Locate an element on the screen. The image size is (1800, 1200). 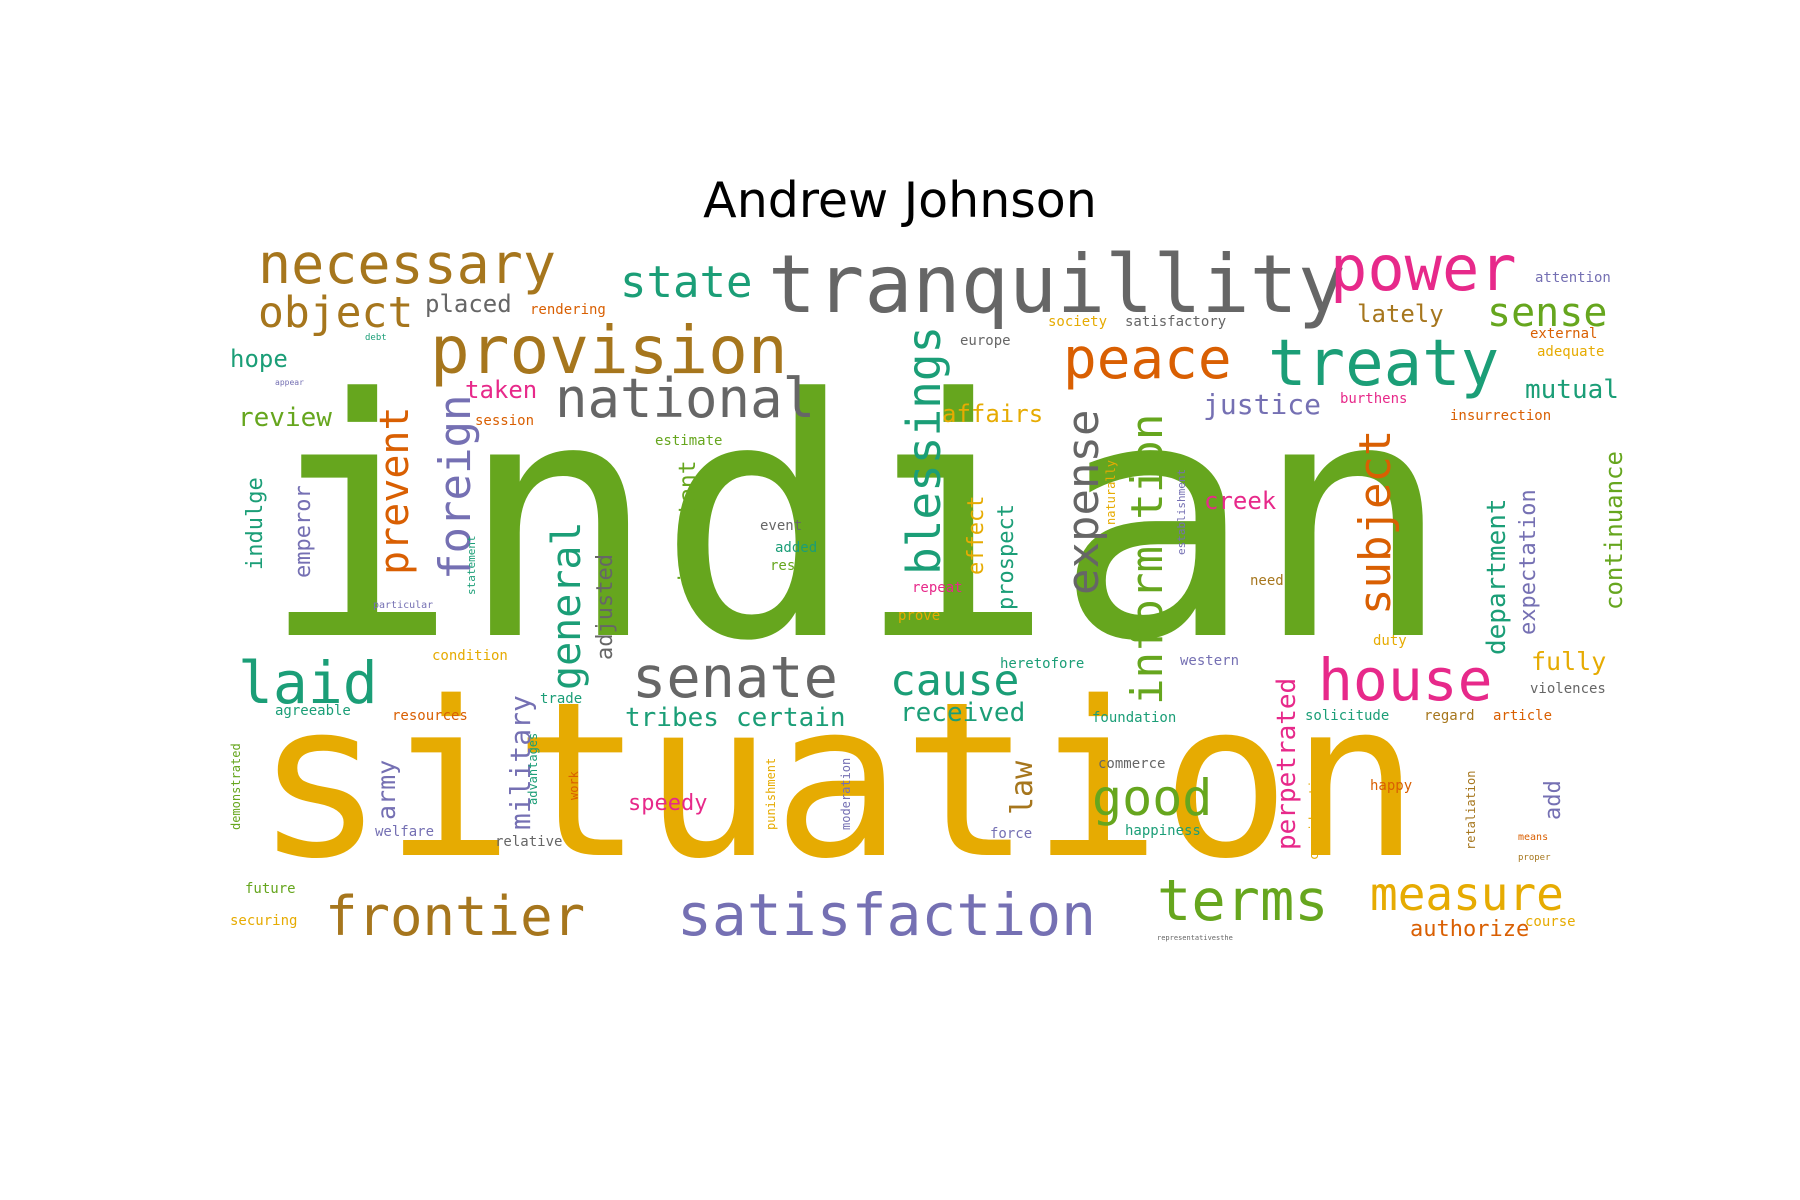
word-indulge: indulge is located at coordinates (255, 523).